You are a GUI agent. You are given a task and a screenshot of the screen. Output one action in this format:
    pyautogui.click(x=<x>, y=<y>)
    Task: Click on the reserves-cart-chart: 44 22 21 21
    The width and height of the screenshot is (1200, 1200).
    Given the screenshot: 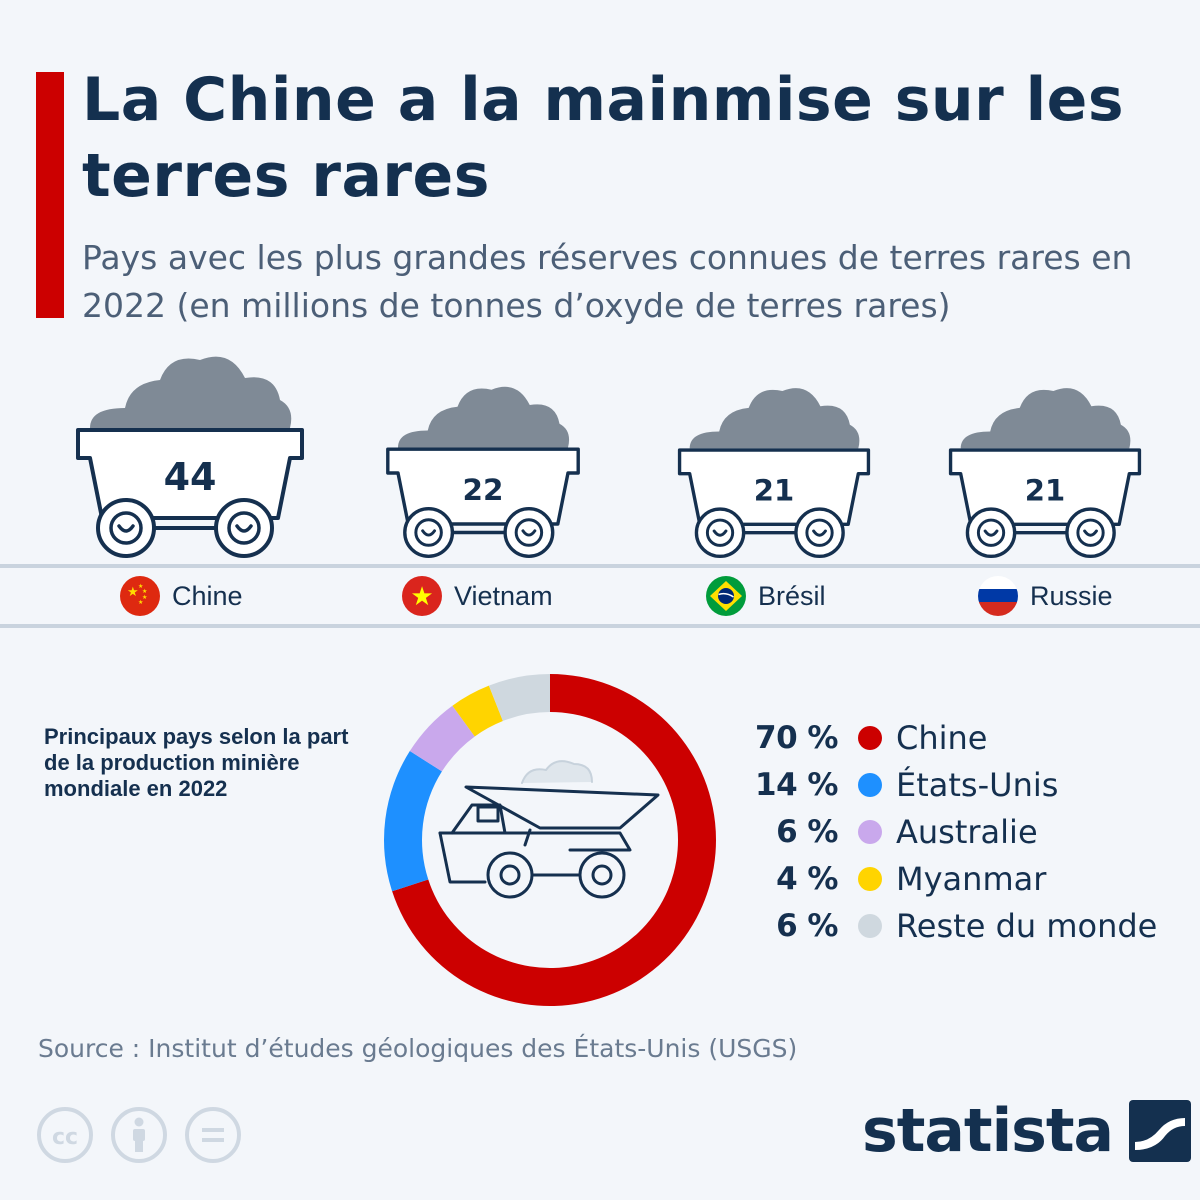 What is the action you would take?
    pyautogui.click(x=609, y=457)
    